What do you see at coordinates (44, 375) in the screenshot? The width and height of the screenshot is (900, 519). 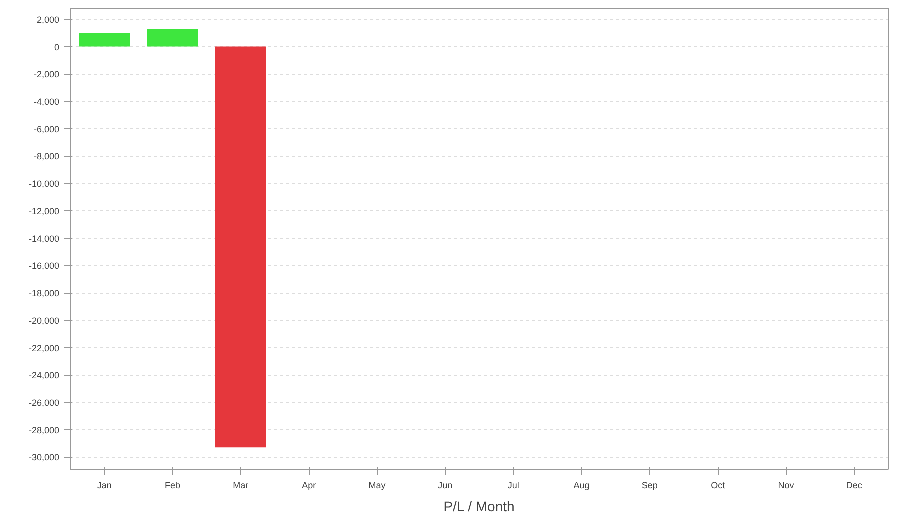 I see `y-tick-label: -24,000` at bounding box center [44, 375].